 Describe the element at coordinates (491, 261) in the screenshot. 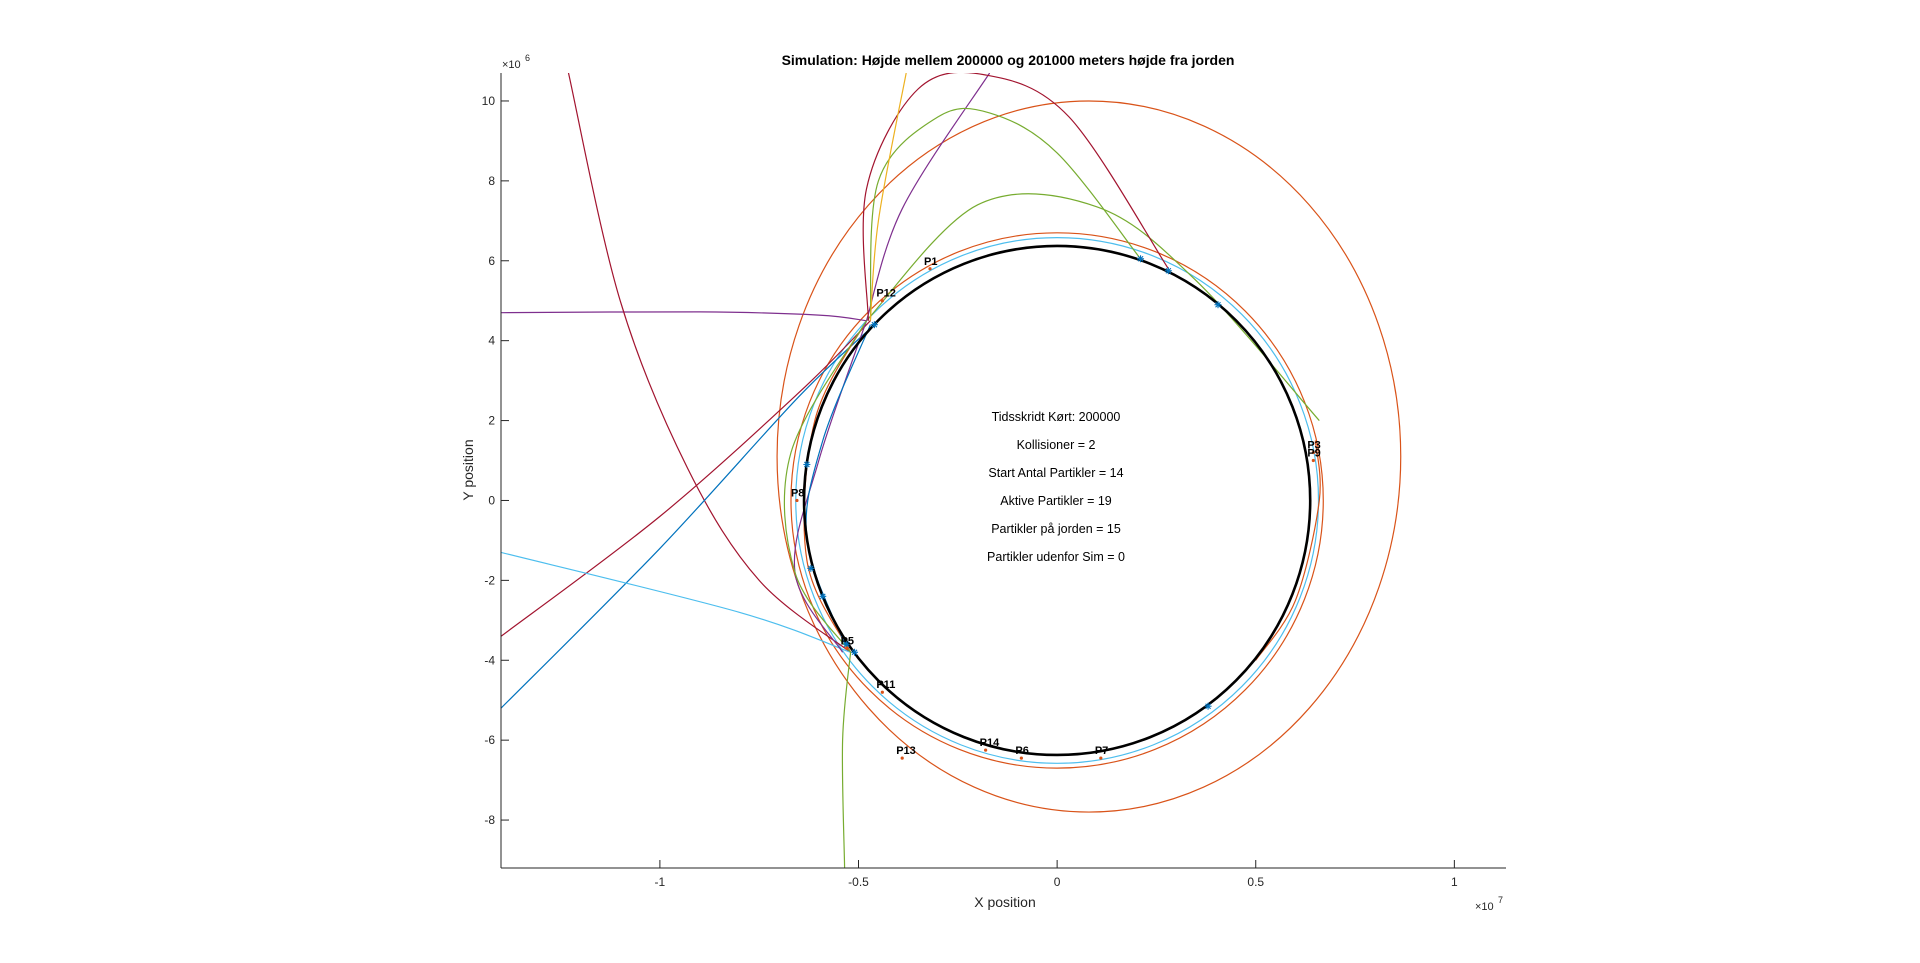

I see `y-tick-label: 6` at that location.